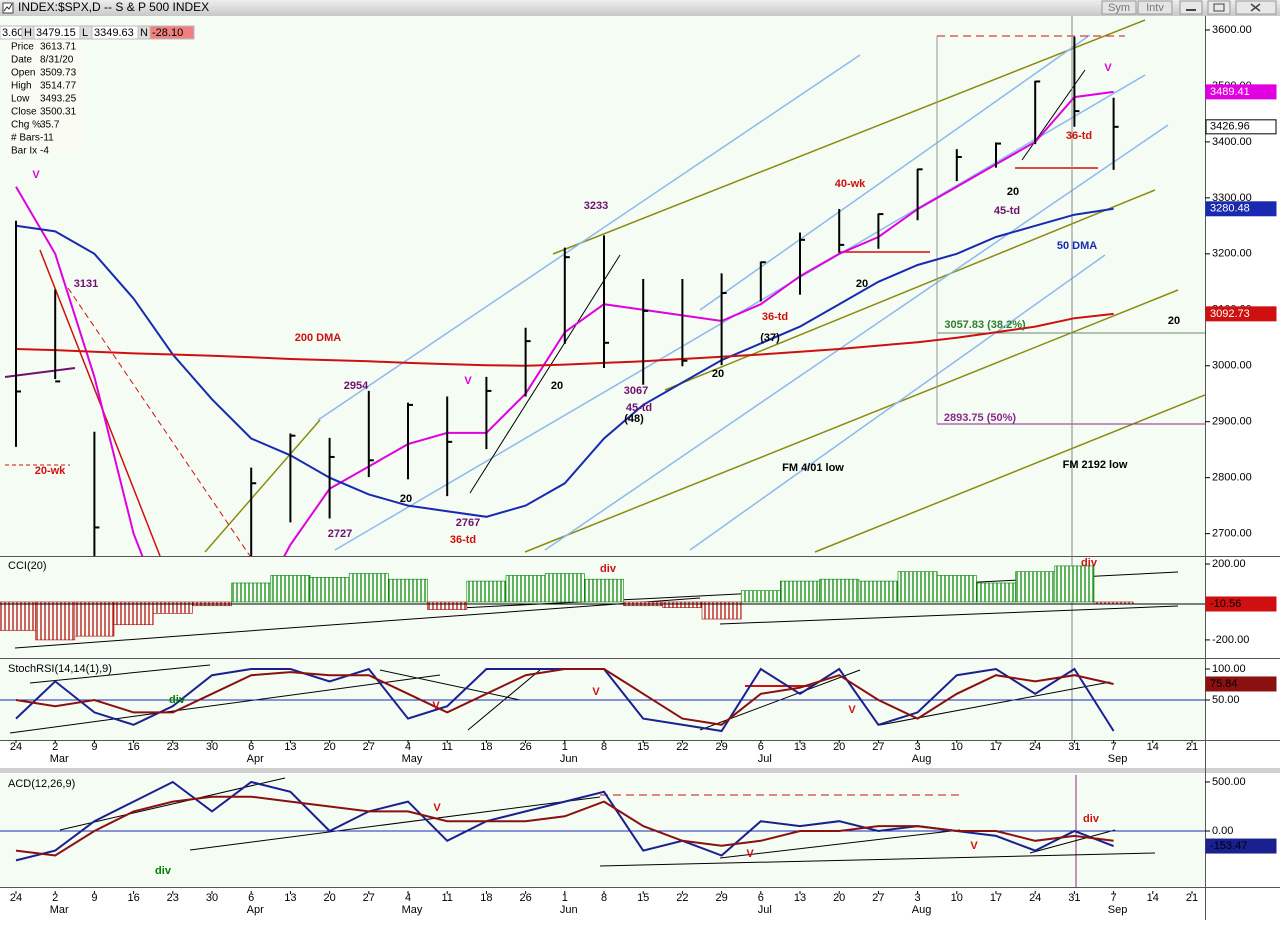  I want to click on intv-button, so click(1155, 7).